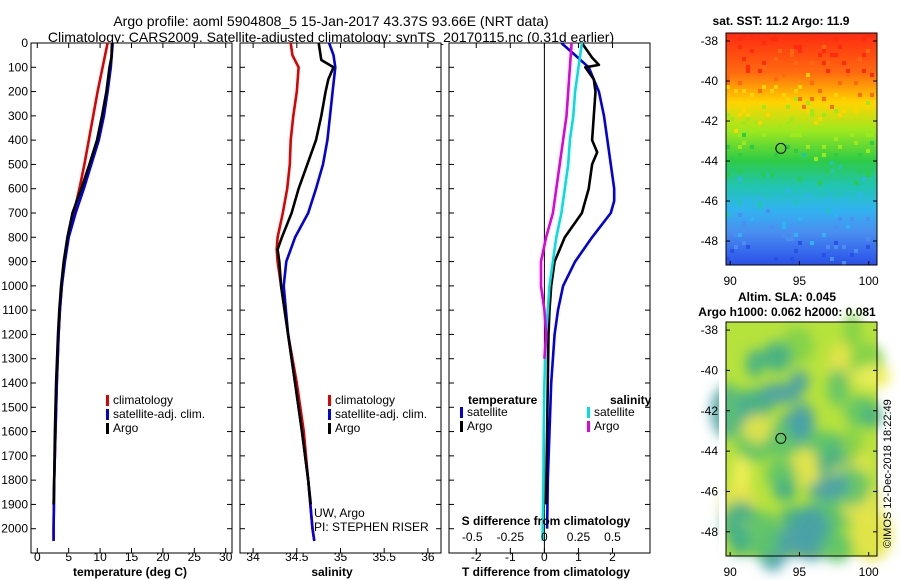  Describe the element at coordinates (503, 400) in the screenshot. I see `legend-temperature-title: temperature` at that location.